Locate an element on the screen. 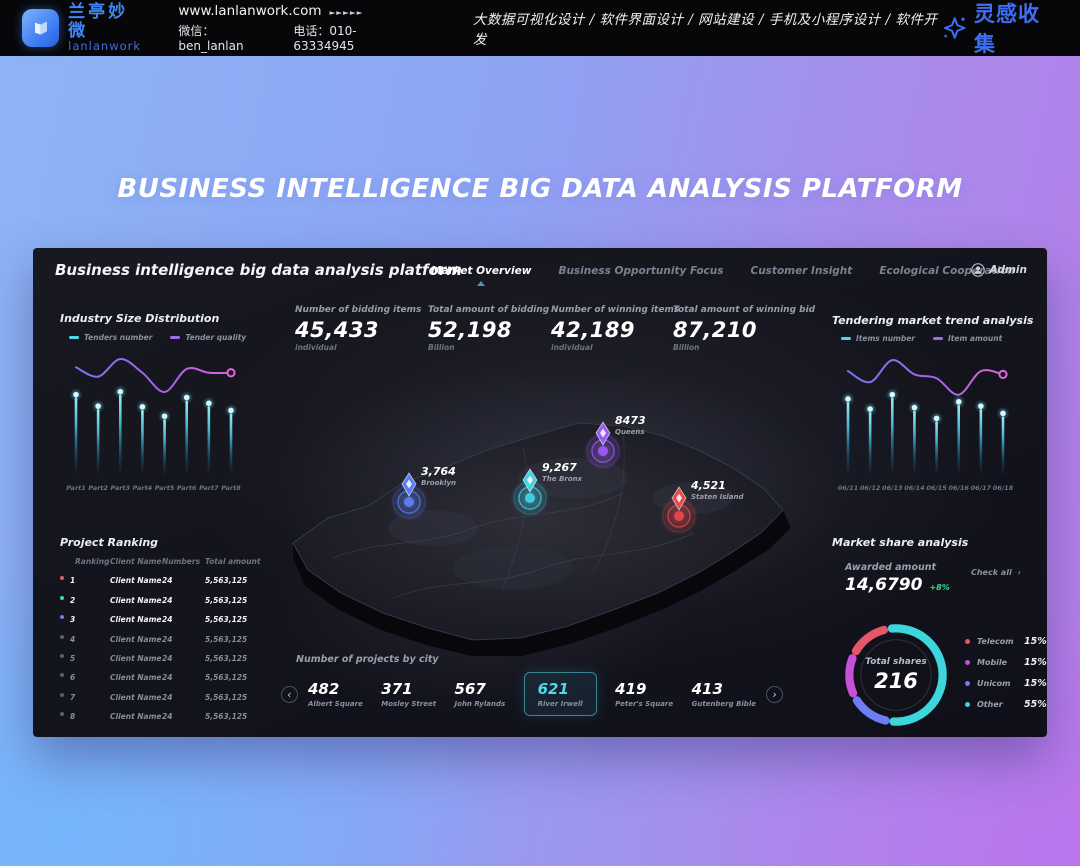 This screenshot has height=866, width=1080. stat-unit: Billion is located at coordinates (686, 347).